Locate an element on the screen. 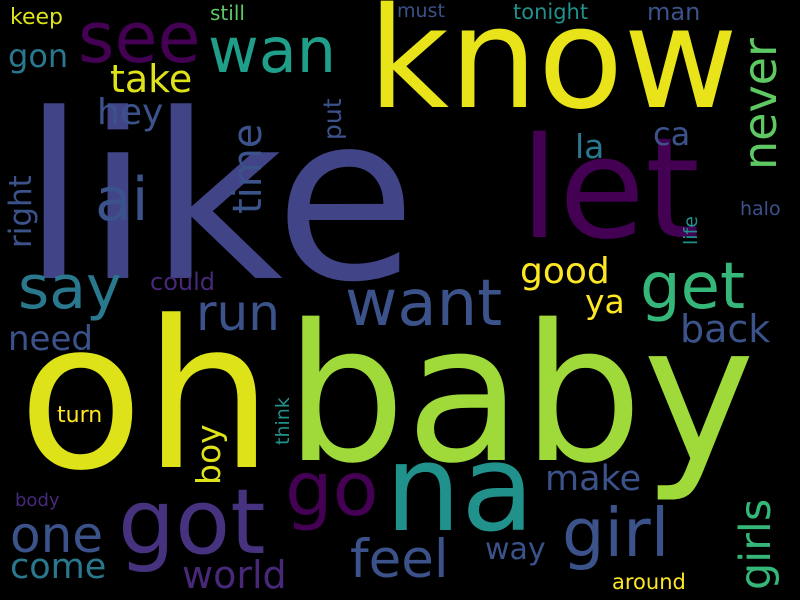  word-see: see is located at coordinates (139, 39).